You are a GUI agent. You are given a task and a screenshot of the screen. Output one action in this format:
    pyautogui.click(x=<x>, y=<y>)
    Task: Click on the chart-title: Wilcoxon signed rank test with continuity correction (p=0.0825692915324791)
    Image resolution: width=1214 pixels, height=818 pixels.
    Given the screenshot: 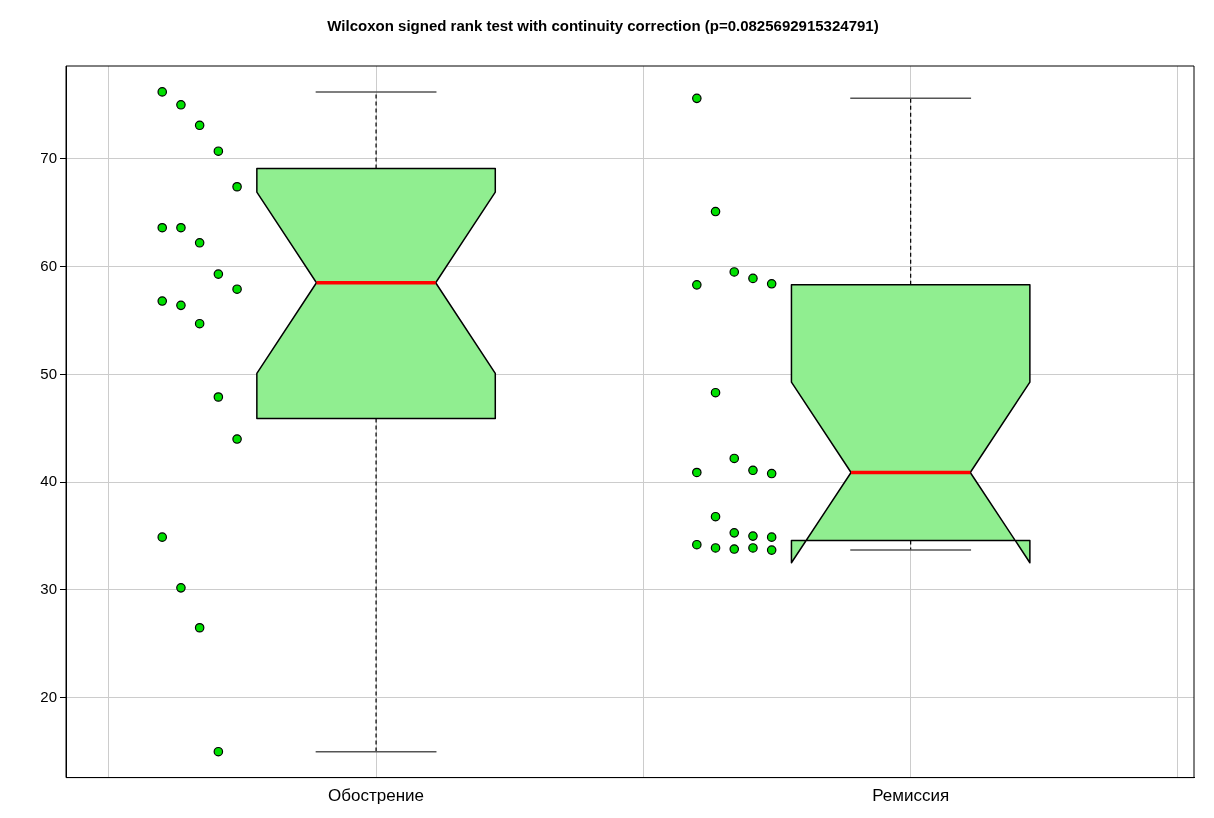 What is the action you would take?
    pyautogui.click(x=603, y=26)
    